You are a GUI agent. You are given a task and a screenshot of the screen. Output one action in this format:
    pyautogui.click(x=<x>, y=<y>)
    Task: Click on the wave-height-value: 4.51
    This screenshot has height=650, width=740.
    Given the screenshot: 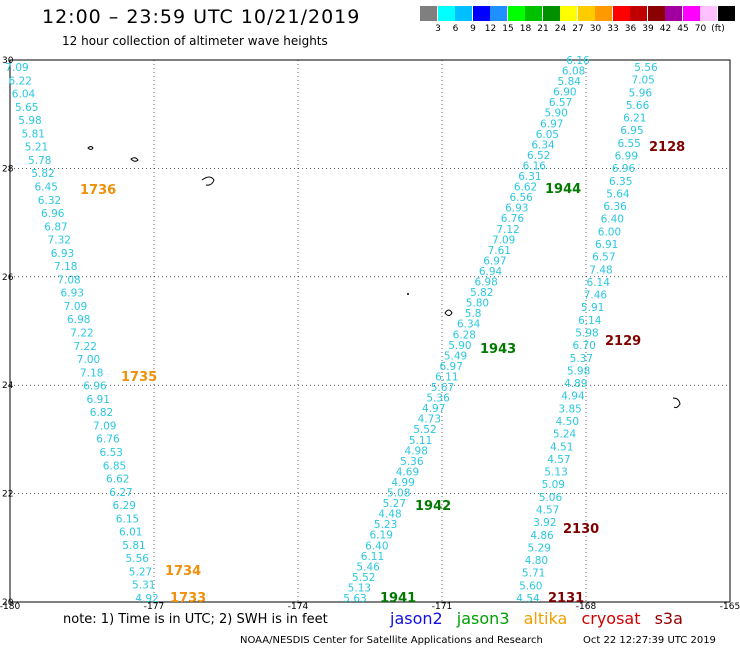 What is the action you would take?
    pyautogui.click(x=561, y=447)
    